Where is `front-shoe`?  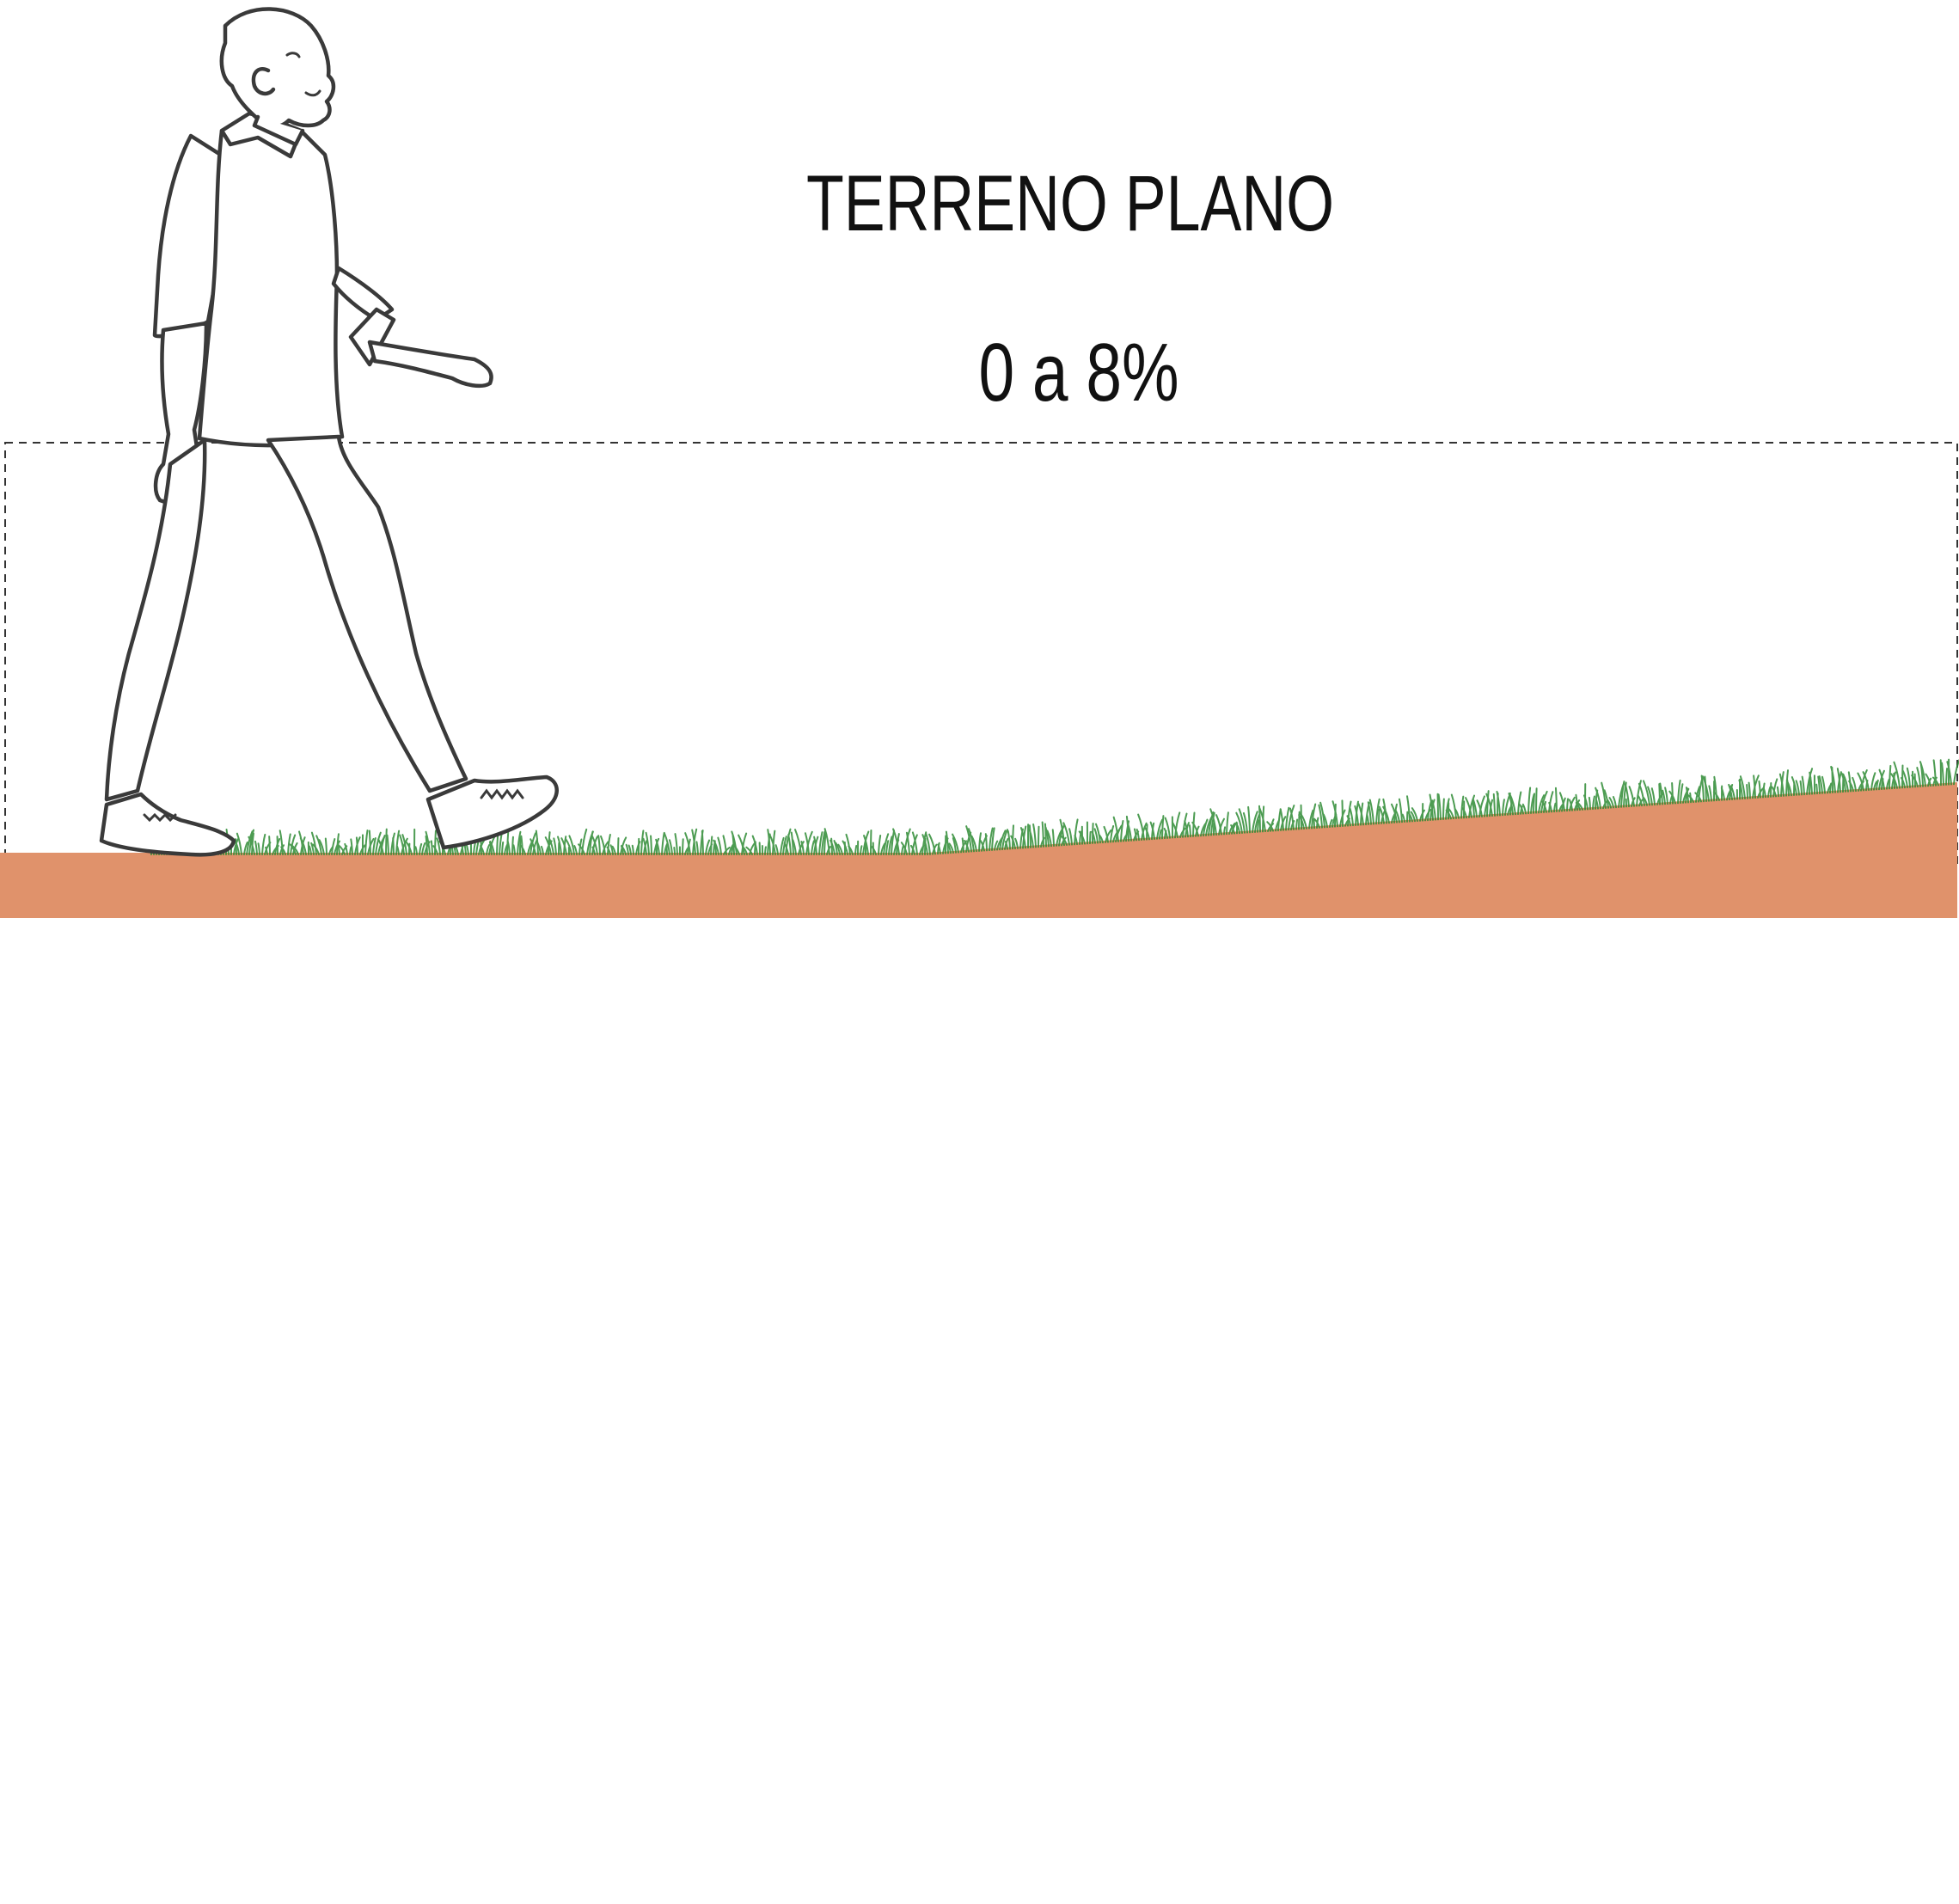
front-shoe is located at coordinates (492, 812).